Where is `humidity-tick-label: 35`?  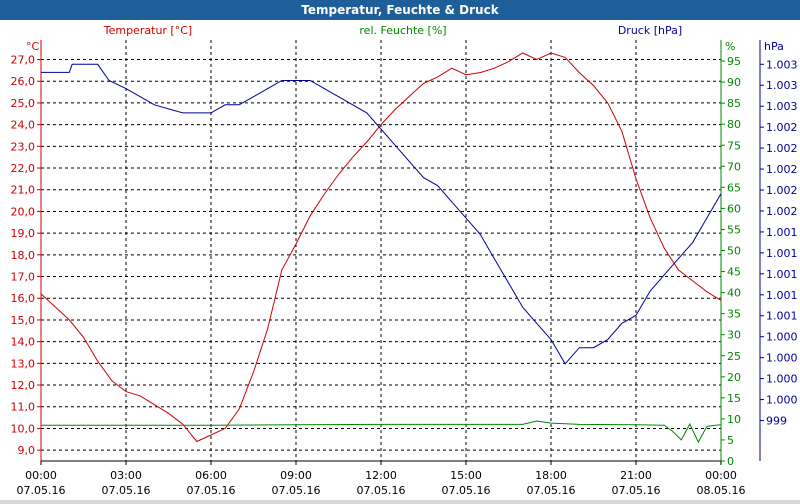 humidity-tick-label: 35 is located at coordinates (734, 314).